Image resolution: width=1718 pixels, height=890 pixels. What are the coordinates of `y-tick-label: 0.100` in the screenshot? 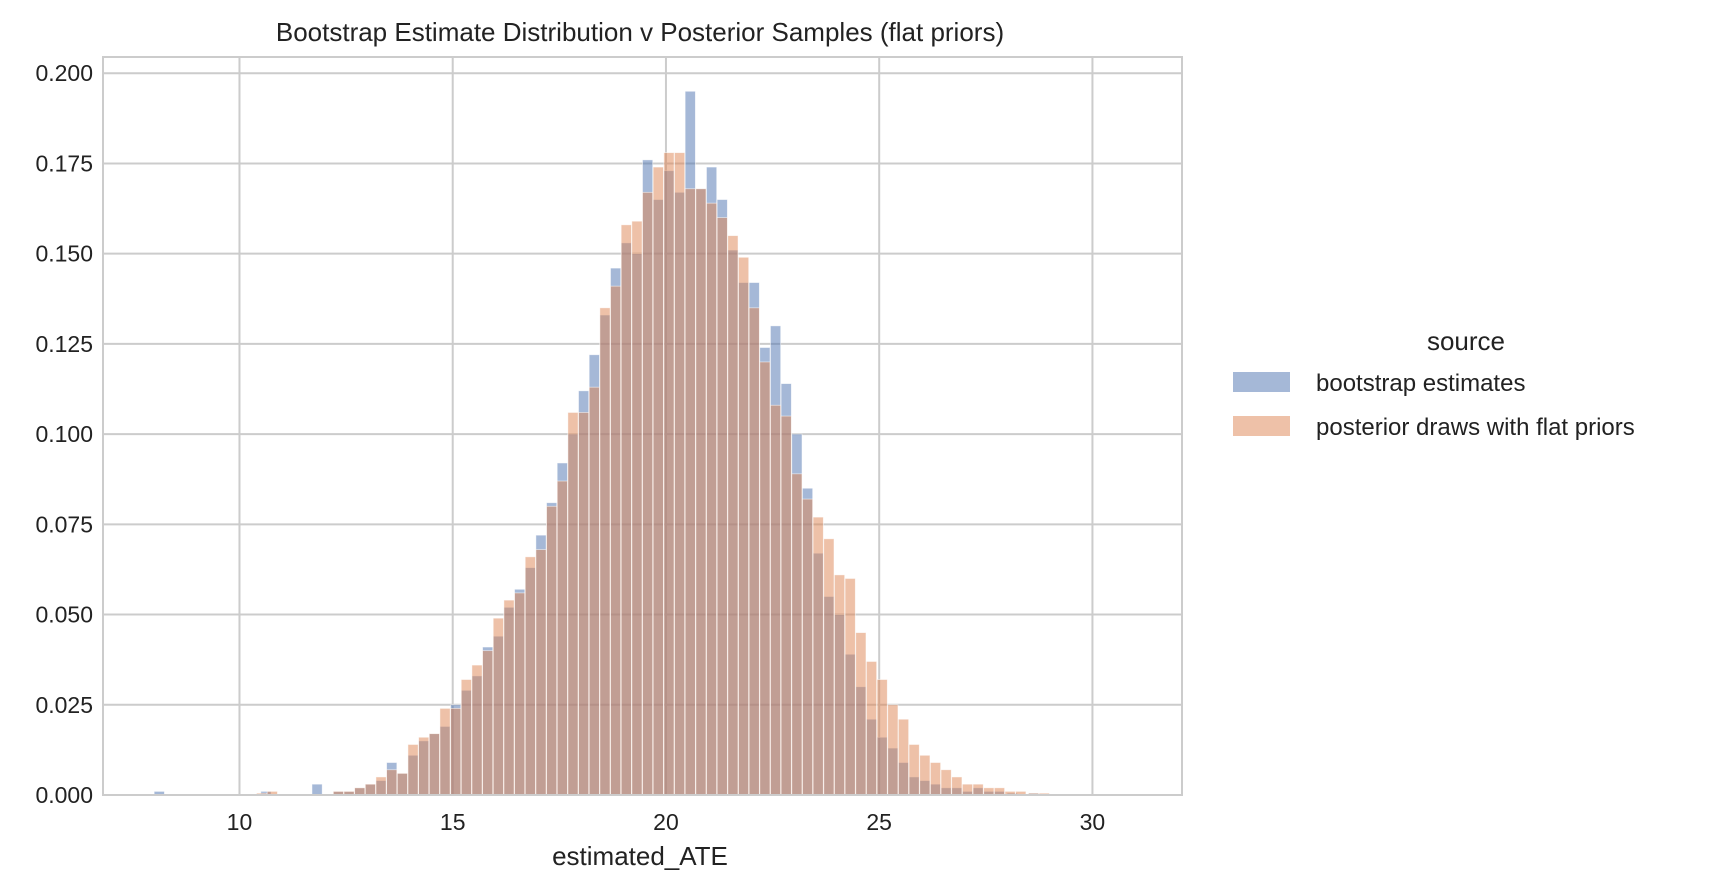 It's located at (64, 434).